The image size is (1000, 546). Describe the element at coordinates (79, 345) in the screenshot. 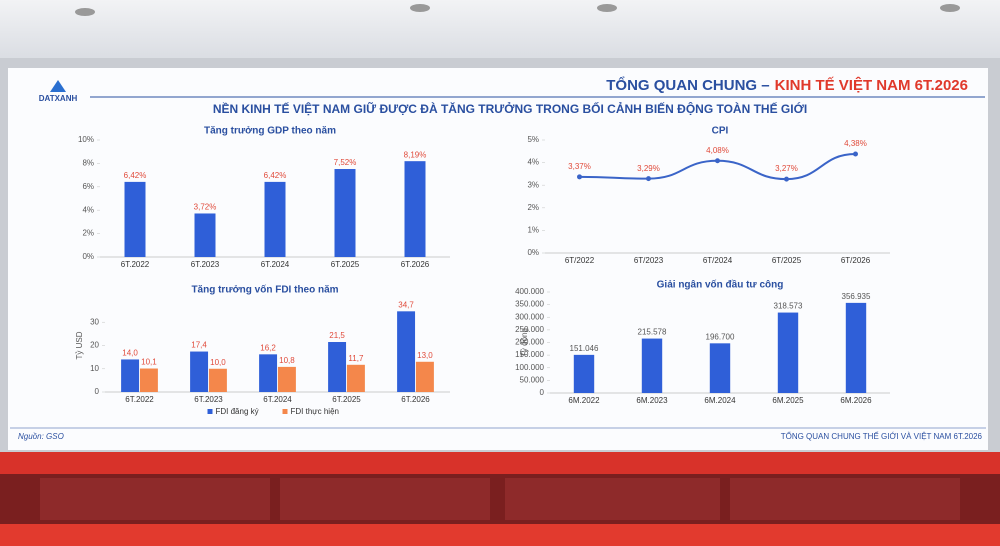

I see `y-axis-label: Tỷ USD` at that location.